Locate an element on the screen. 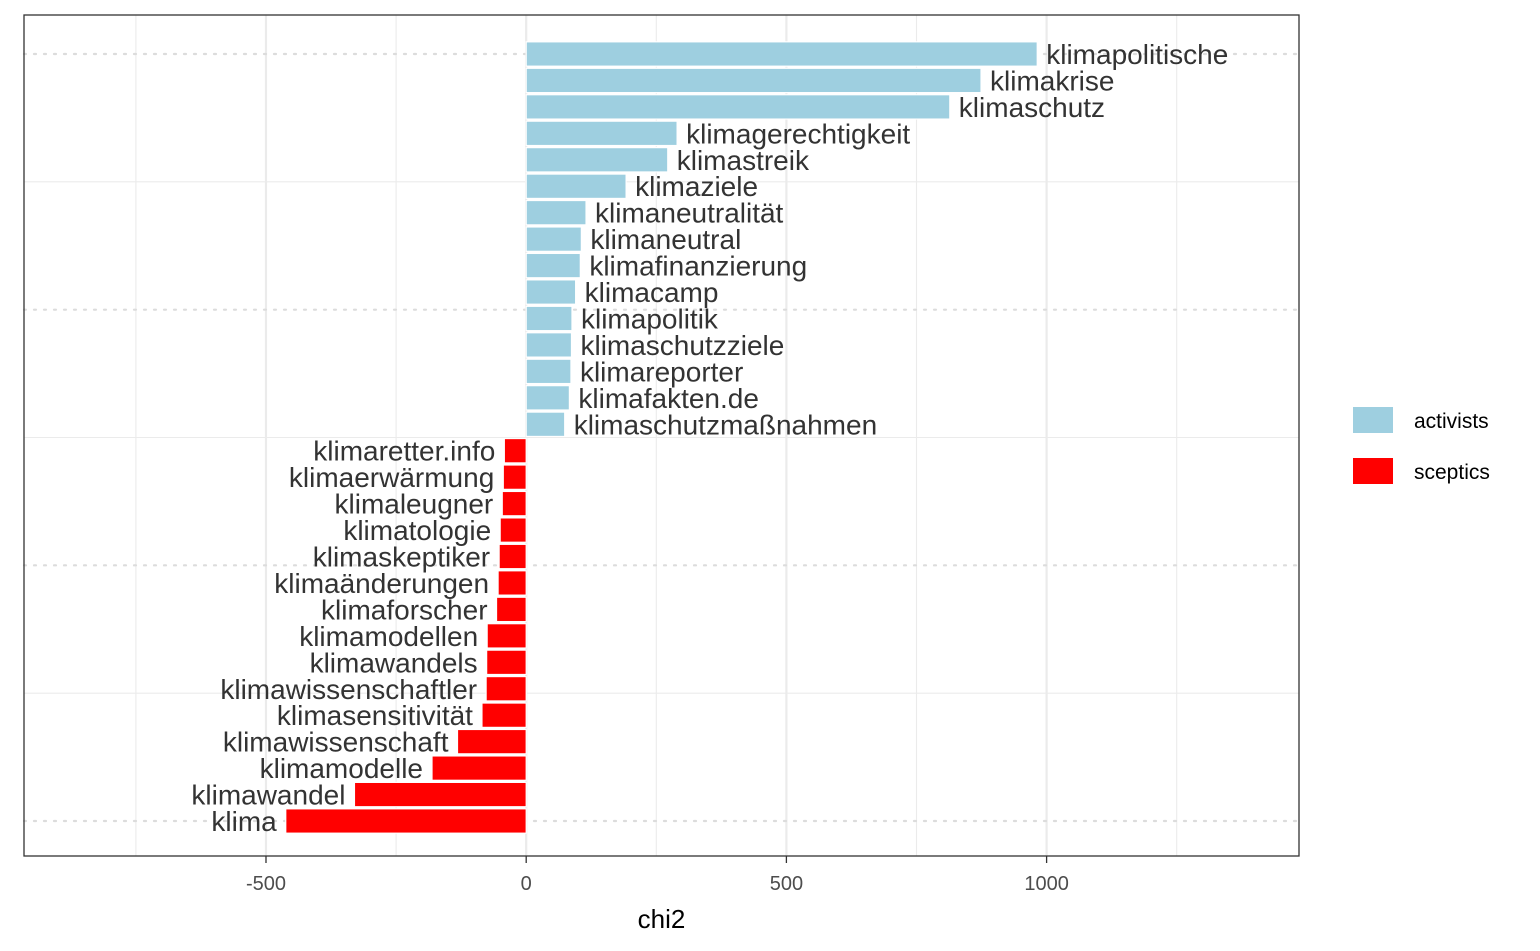 This screenshot has height=951, width=1540. bar-label: klimafinanzierung is located at coordinates (698, 266).